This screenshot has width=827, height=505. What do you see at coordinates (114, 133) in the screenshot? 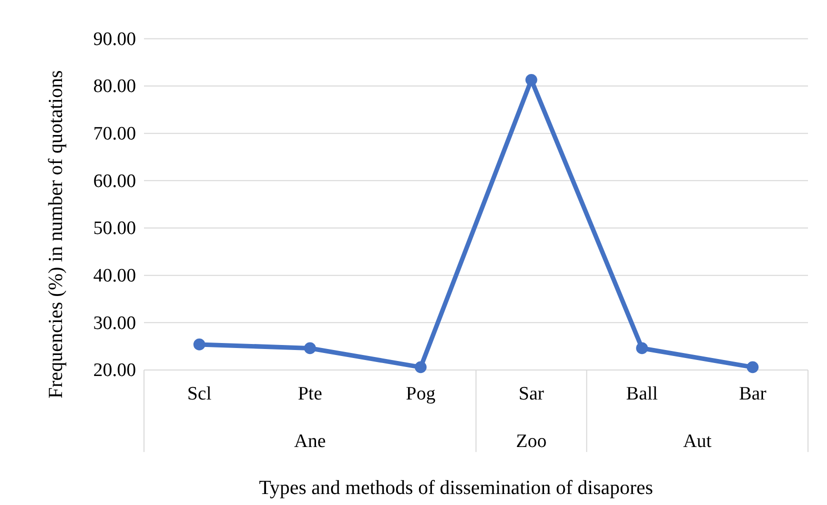
I see `y-tick-label: 70.00` at bounding box center [114, 133].